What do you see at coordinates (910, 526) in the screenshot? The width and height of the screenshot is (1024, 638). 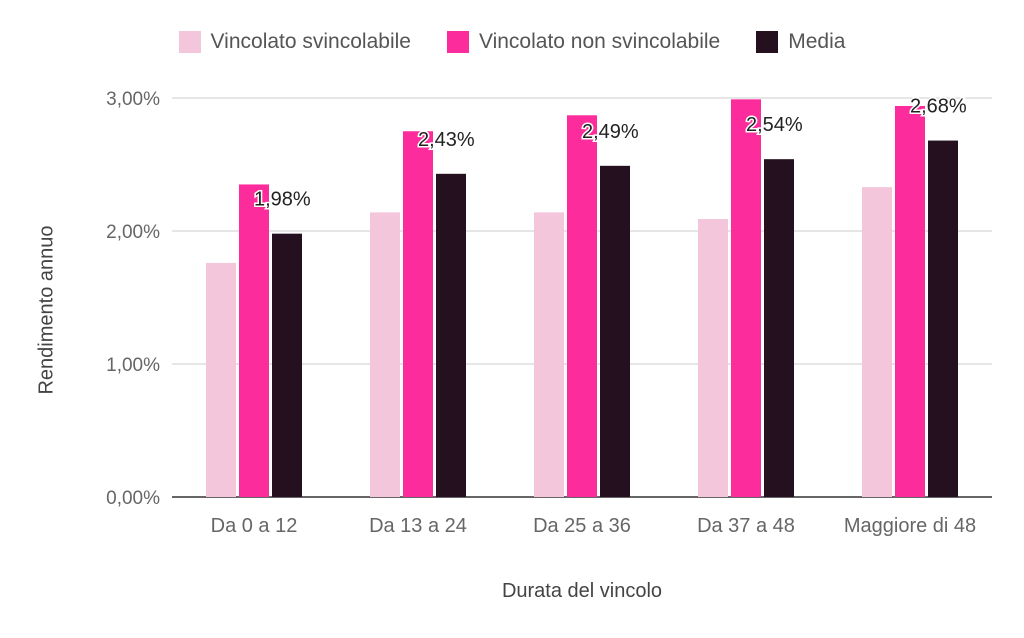 I see `x-tick-label: Maggiore di 48` at bounding box center [910, 526].